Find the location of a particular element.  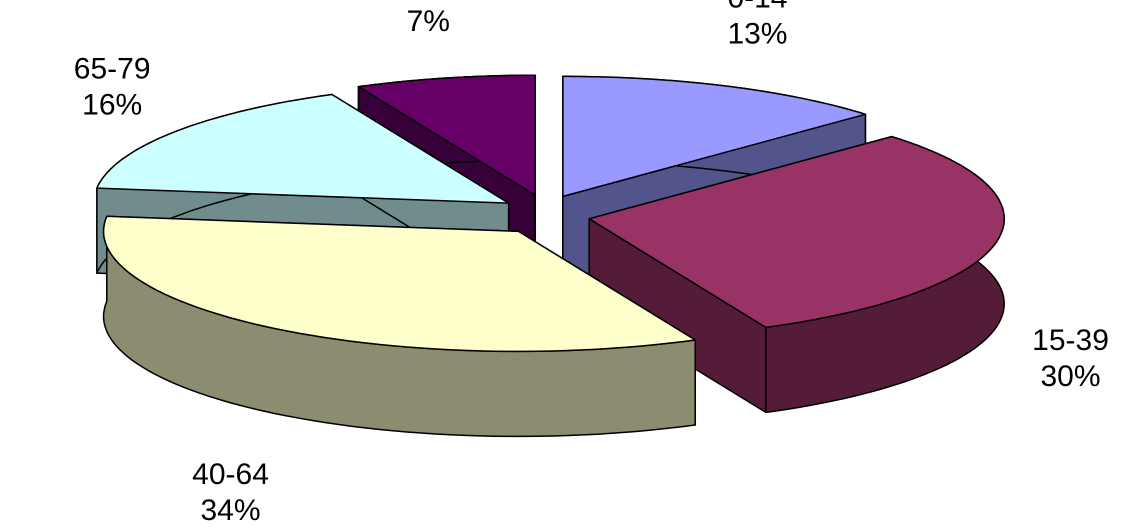

slice-category-label: 0-14 is located at coordinates (757, 7).